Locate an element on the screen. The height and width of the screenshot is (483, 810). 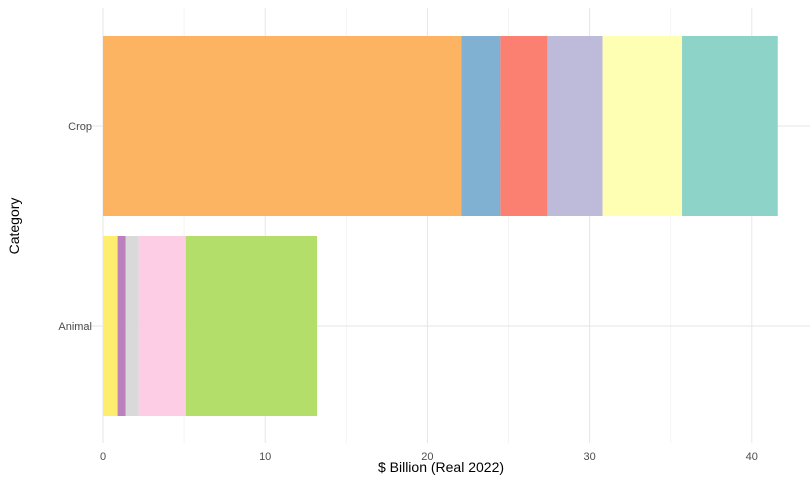
y-tick-label: Animal is located at coordinates (75, 327).